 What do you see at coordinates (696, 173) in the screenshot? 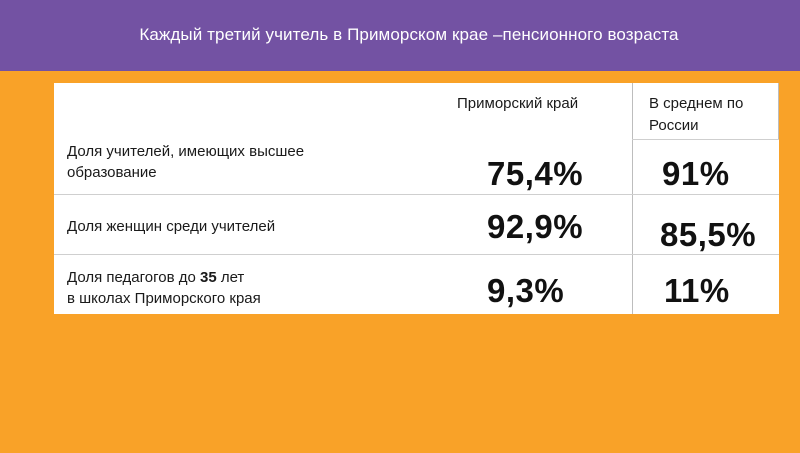
I see `value-russia-higher-education: 91%` at bounding box center [696, 173].